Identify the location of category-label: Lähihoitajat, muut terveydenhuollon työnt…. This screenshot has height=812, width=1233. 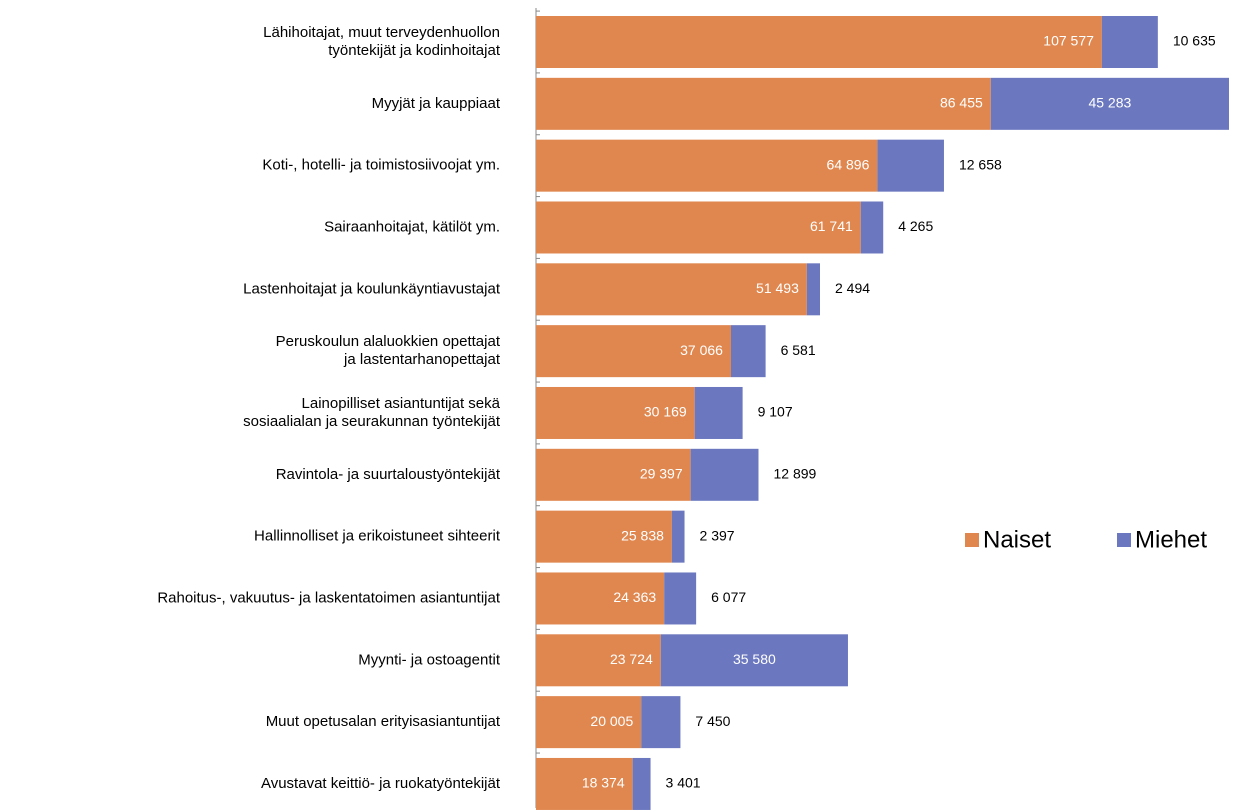
(382, 41).